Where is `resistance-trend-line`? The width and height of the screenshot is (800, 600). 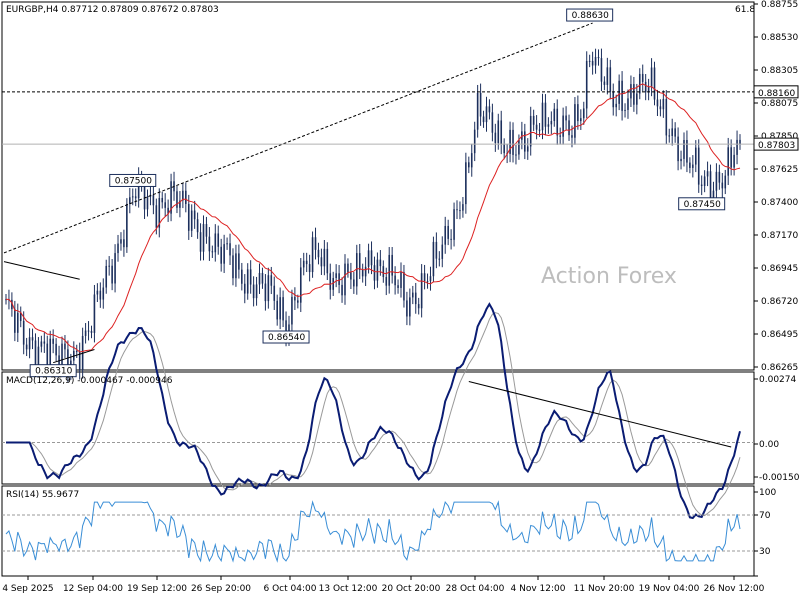
resistance-trend-line is located at coordinates (41, 270).